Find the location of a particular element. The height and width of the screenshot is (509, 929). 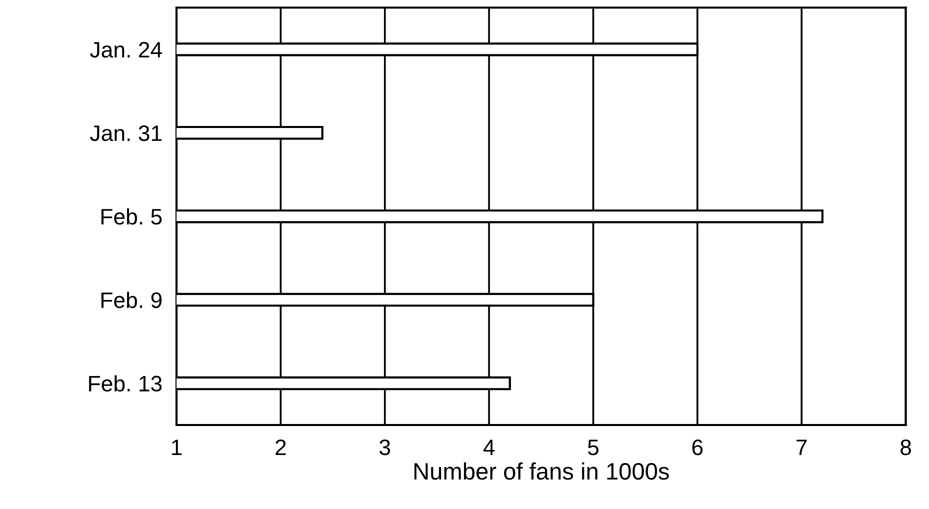

y-tick-label: Feb. 5 is located at coordinates (131, 216).